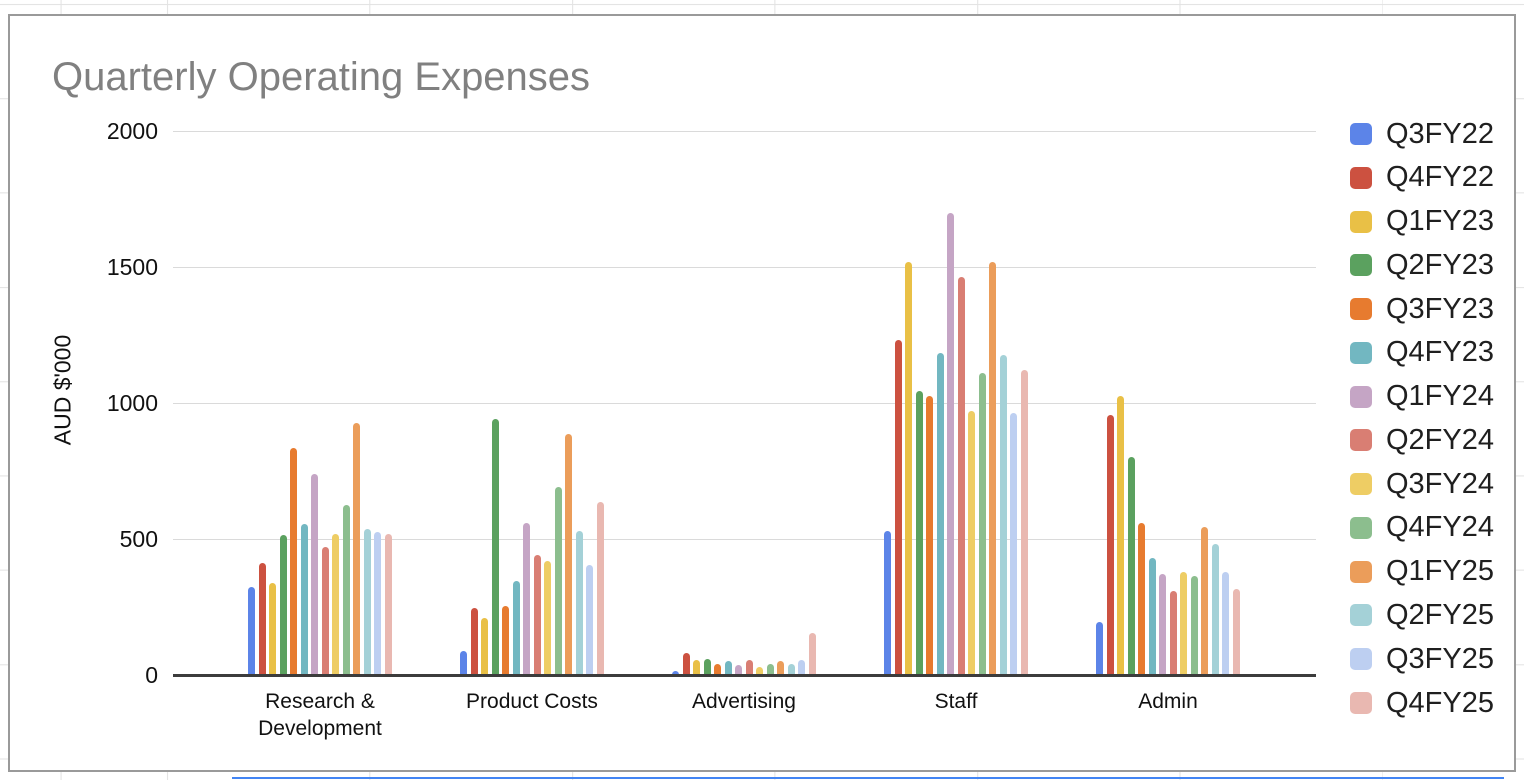 The image size is (1524, 780). Describe the element at coordinates (1184, 623) in the screenshot. I see `bar-q3fy24-admin` at that location.